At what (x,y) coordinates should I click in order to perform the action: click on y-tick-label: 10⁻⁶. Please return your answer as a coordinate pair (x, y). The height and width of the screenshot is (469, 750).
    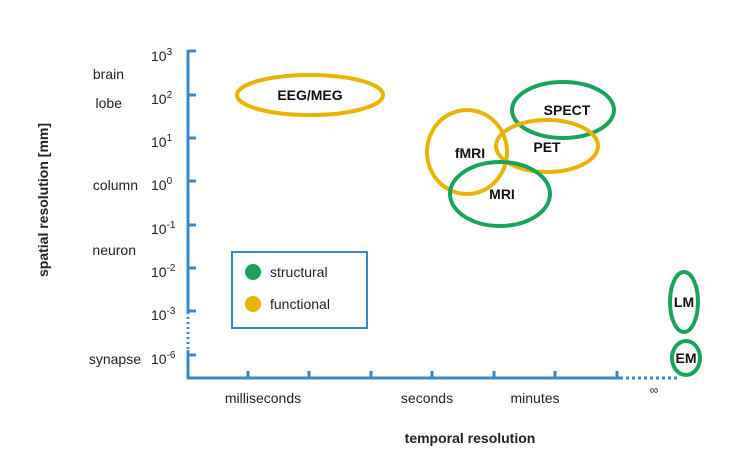
    Looking at the image, I should click on (163, 358).